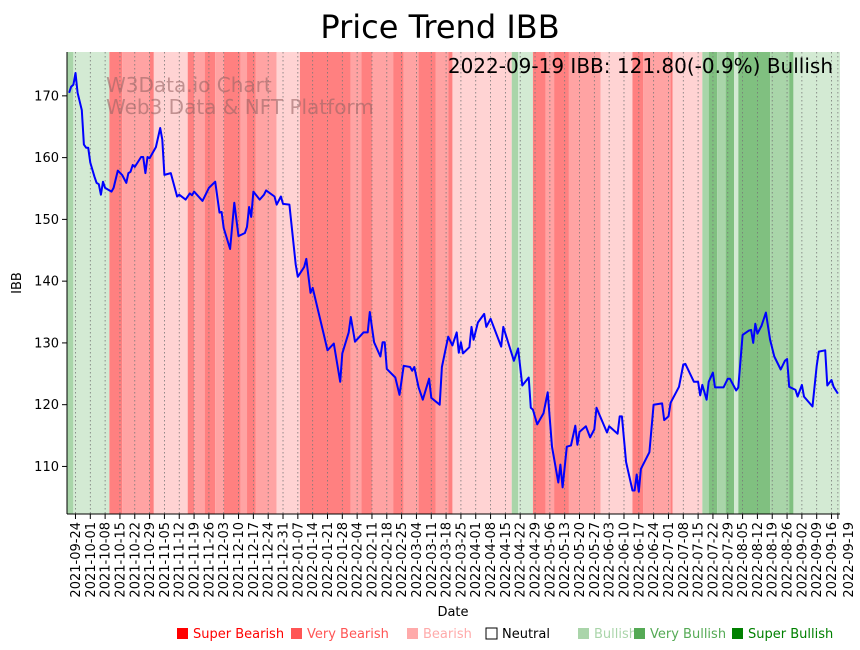 The height and width of the screenshot is (650, 860). I want to click on sentiment-band-bullish, so click(91, 283).